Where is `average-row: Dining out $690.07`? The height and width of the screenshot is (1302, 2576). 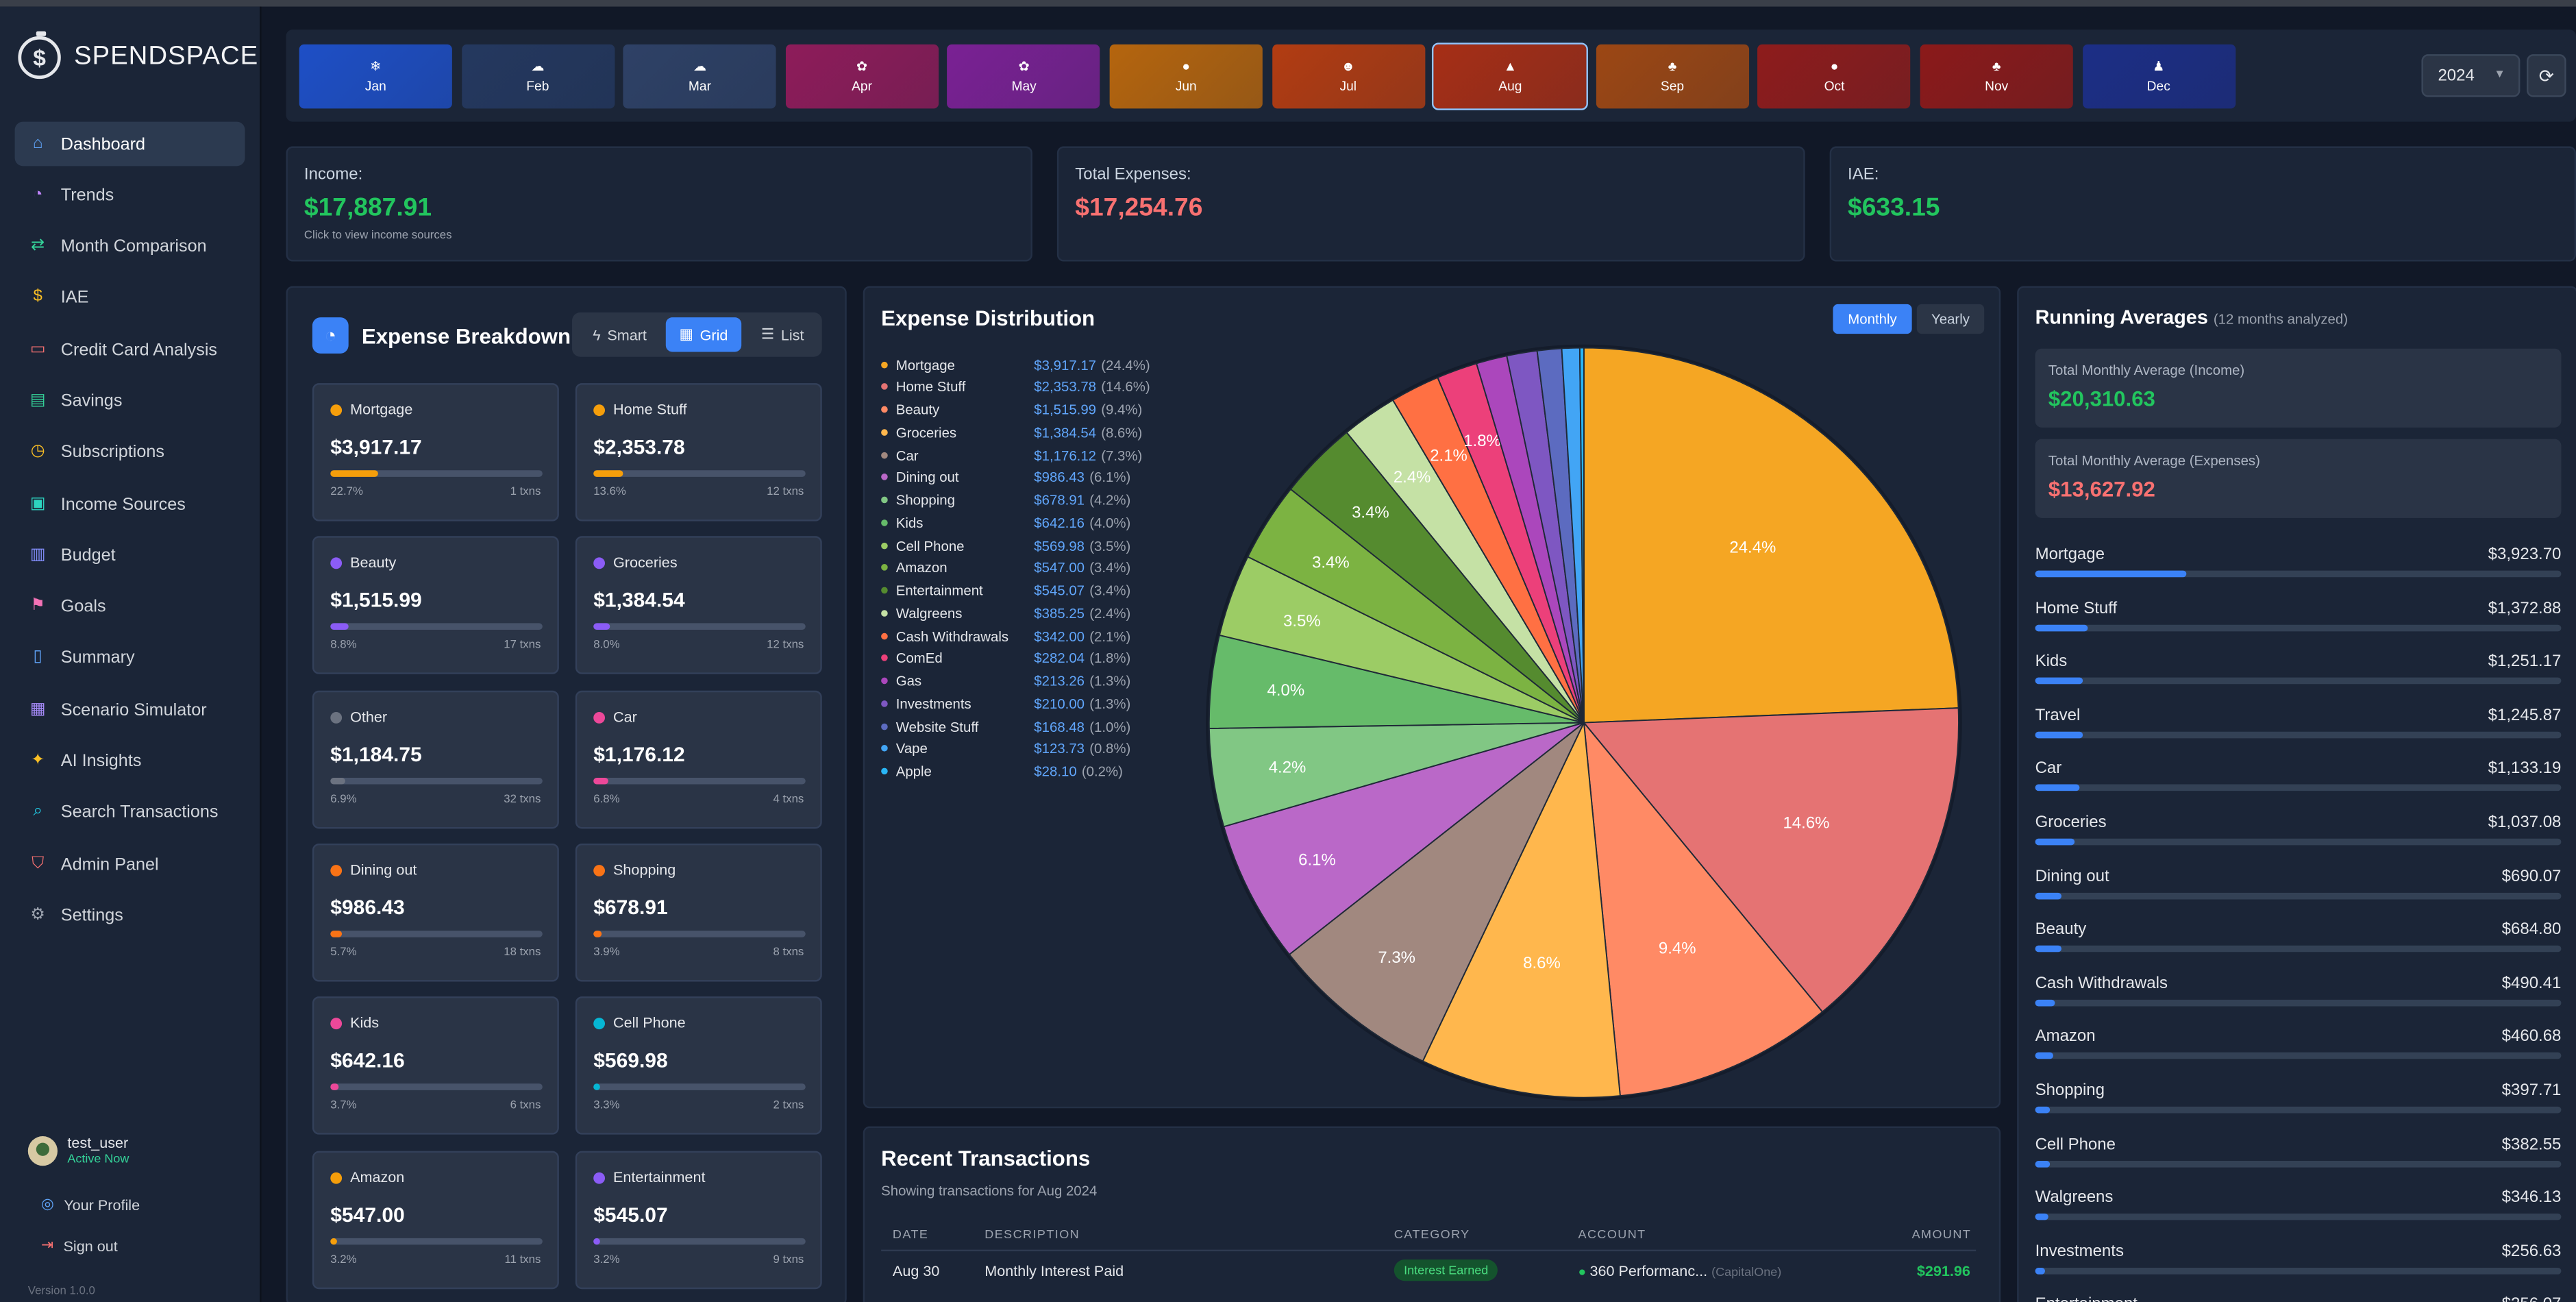
average-row: Dining out $690.07 is located at coordinates (2298, 892).